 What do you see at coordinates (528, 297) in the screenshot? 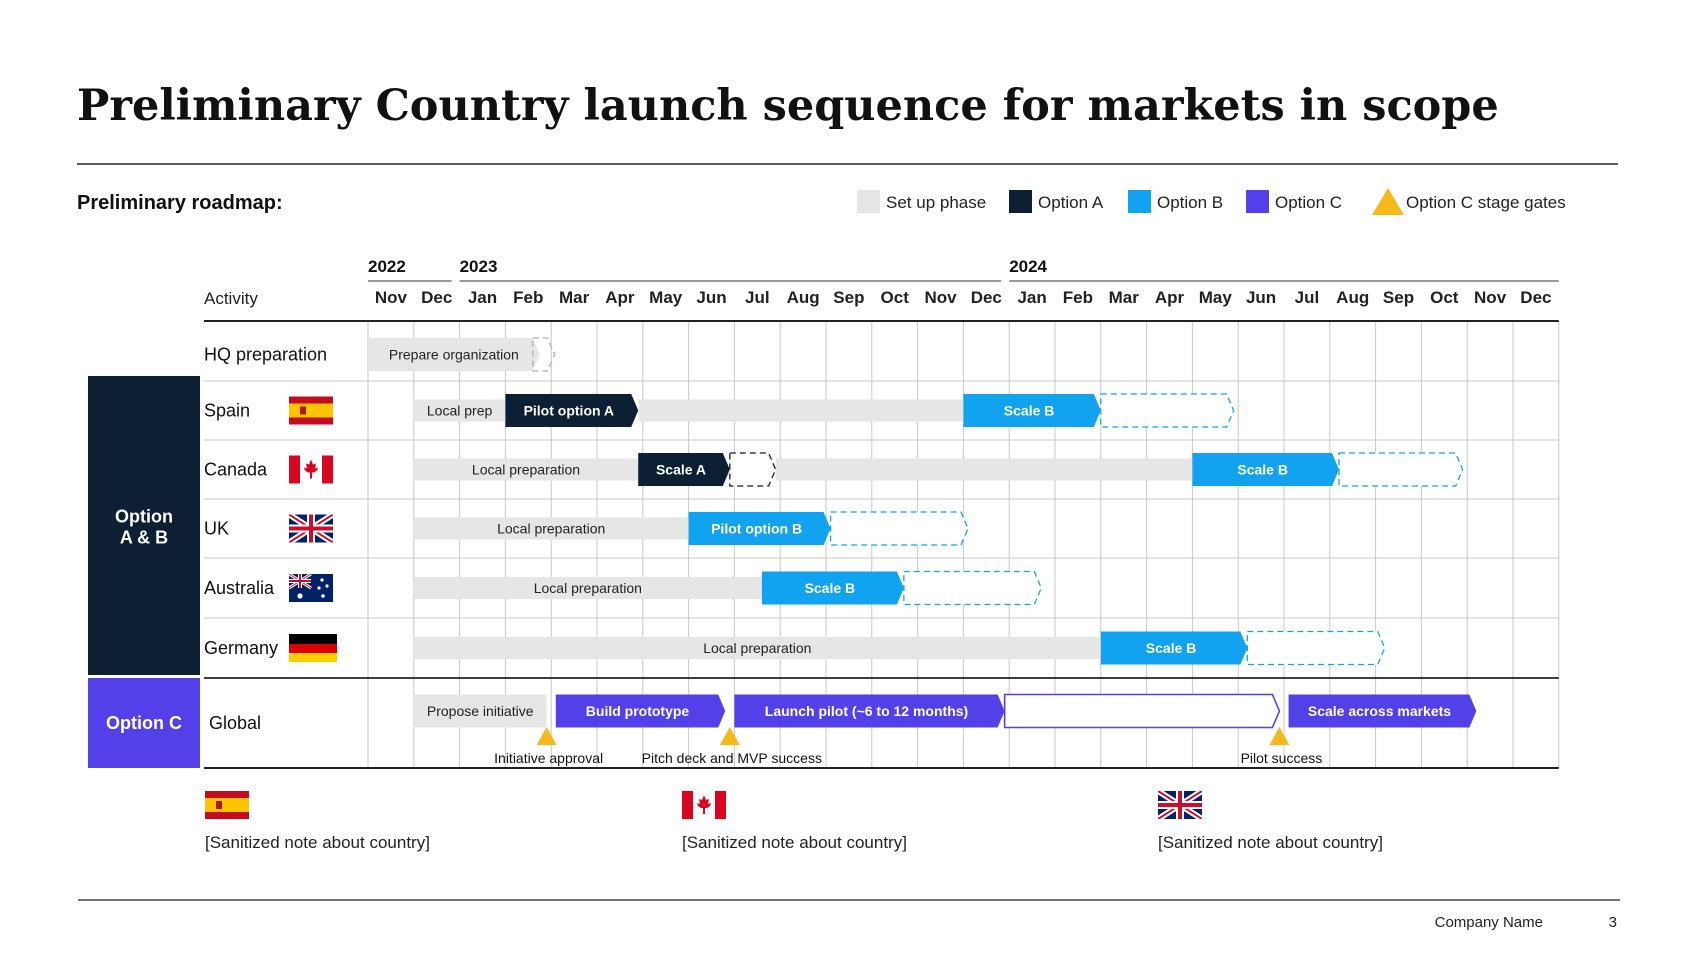
I see `month-label: Feb` at bounding box center [528, 297].